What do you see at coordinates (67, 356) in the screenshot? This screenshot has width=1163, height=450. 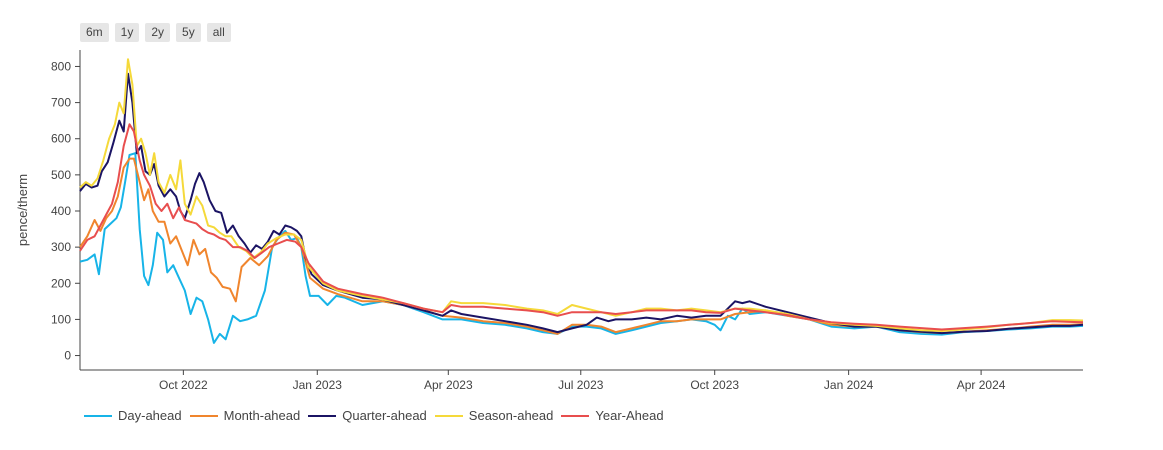 I see `y-tick-label: 0` at bounding box center [67, 356].